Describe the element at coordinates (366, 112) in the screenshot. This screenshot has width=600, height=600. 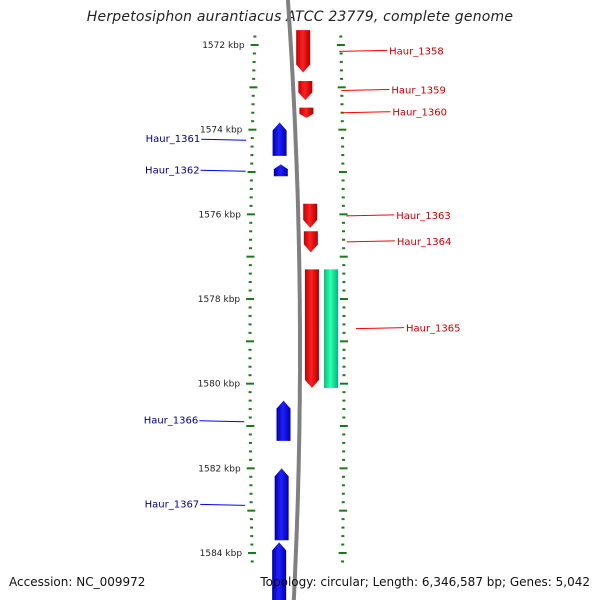
I see `gene-haur-1360-leader` at that location.